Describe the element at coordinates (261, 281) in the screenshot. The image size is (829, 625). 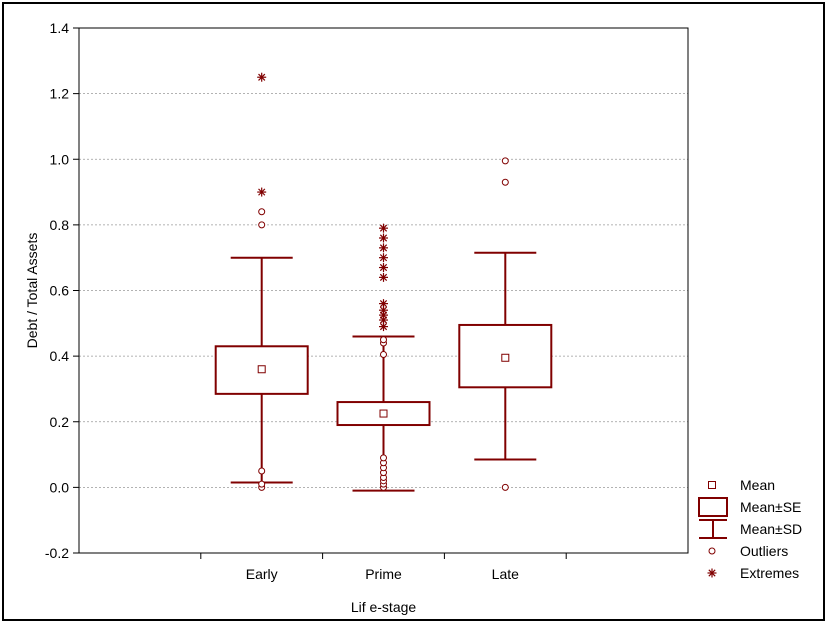
I see `box-early` at that location.